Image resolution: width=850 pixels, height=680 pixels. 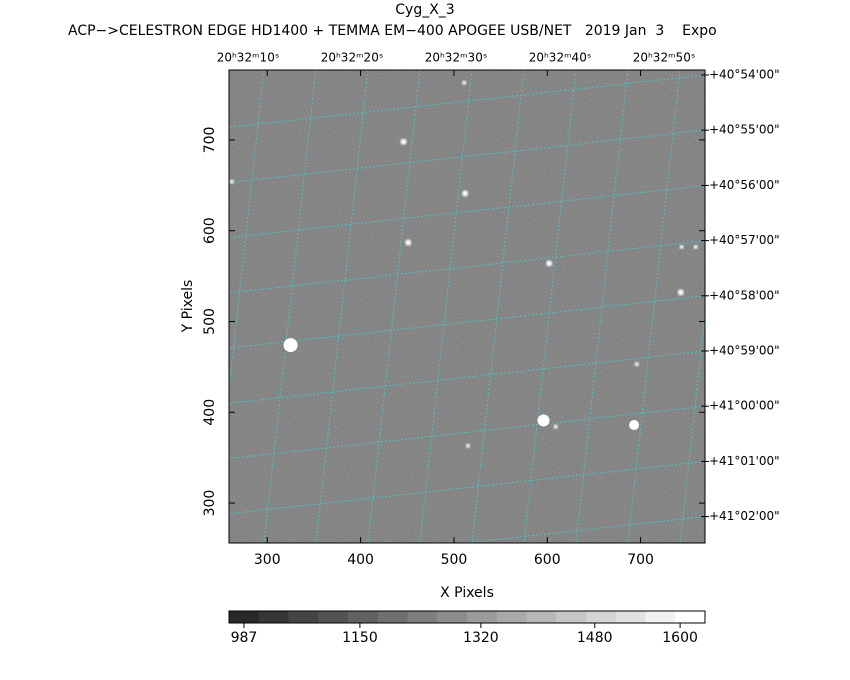 What do you see at coordinates (744, 75) in the screenshot?
I see `dec-label: +40°54'00"` at bounding box center [744, 75].